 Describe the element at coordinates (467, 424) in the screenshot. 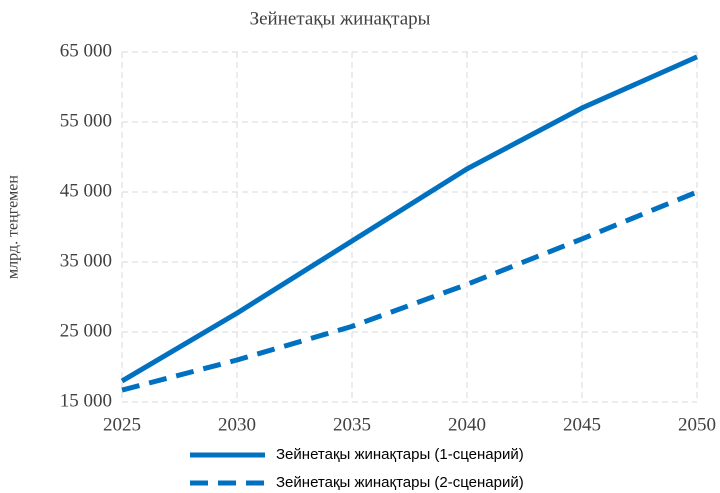

I see `x-tick-label: 2040` at that location.